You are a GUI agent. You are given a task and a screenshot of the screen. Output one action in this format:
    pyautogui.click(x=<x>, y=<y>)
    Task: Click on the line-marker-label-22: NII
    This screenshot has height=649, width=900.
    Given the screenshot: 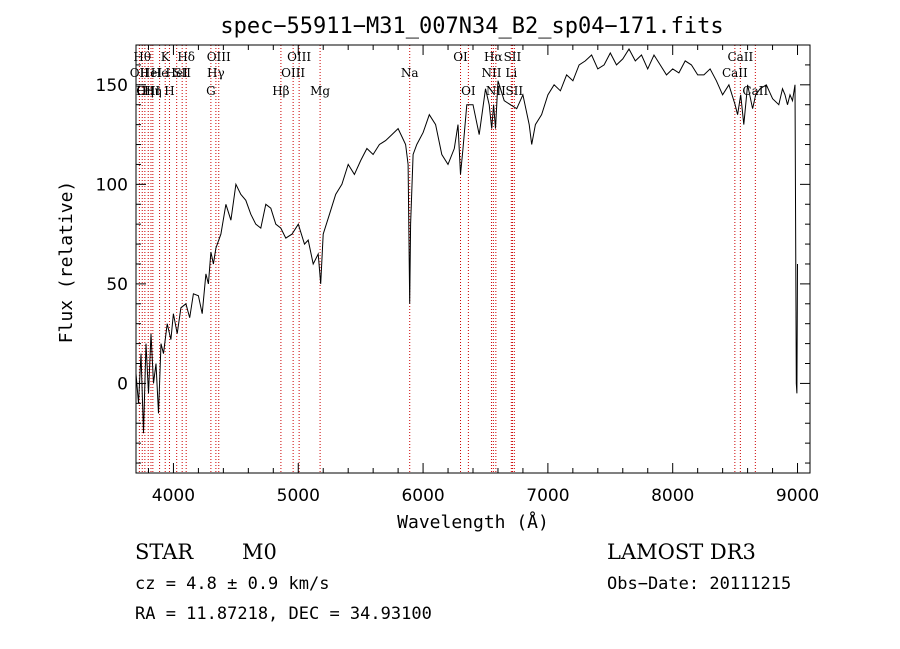 What is the action you would take?
    pyautogui.click(x=491, y=73)
    